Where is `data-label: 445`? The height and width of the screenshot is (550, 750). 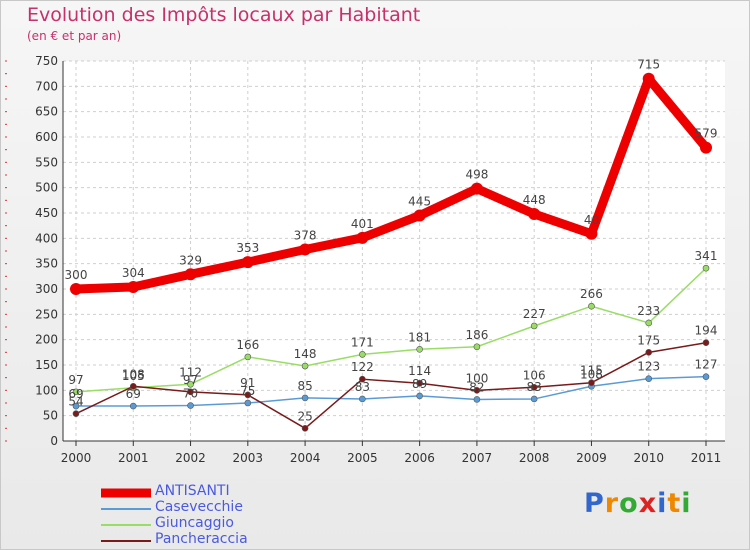 data-label: 445 is located at coordinates (419, 202).